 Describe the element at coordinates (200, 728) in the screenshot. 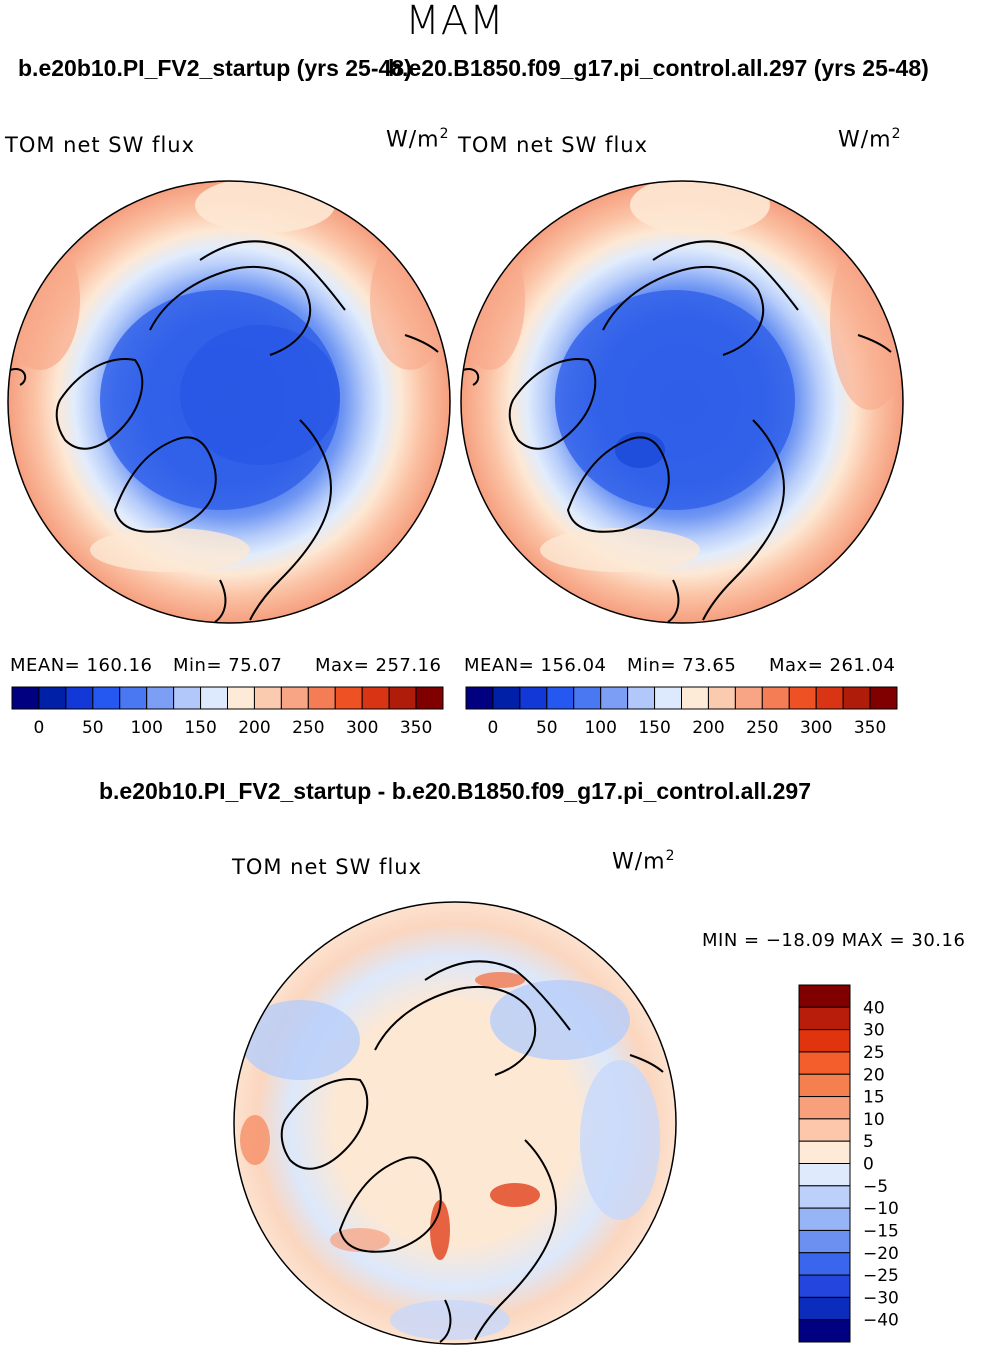

I see `colorbar-left-label-3: 150` at that location.